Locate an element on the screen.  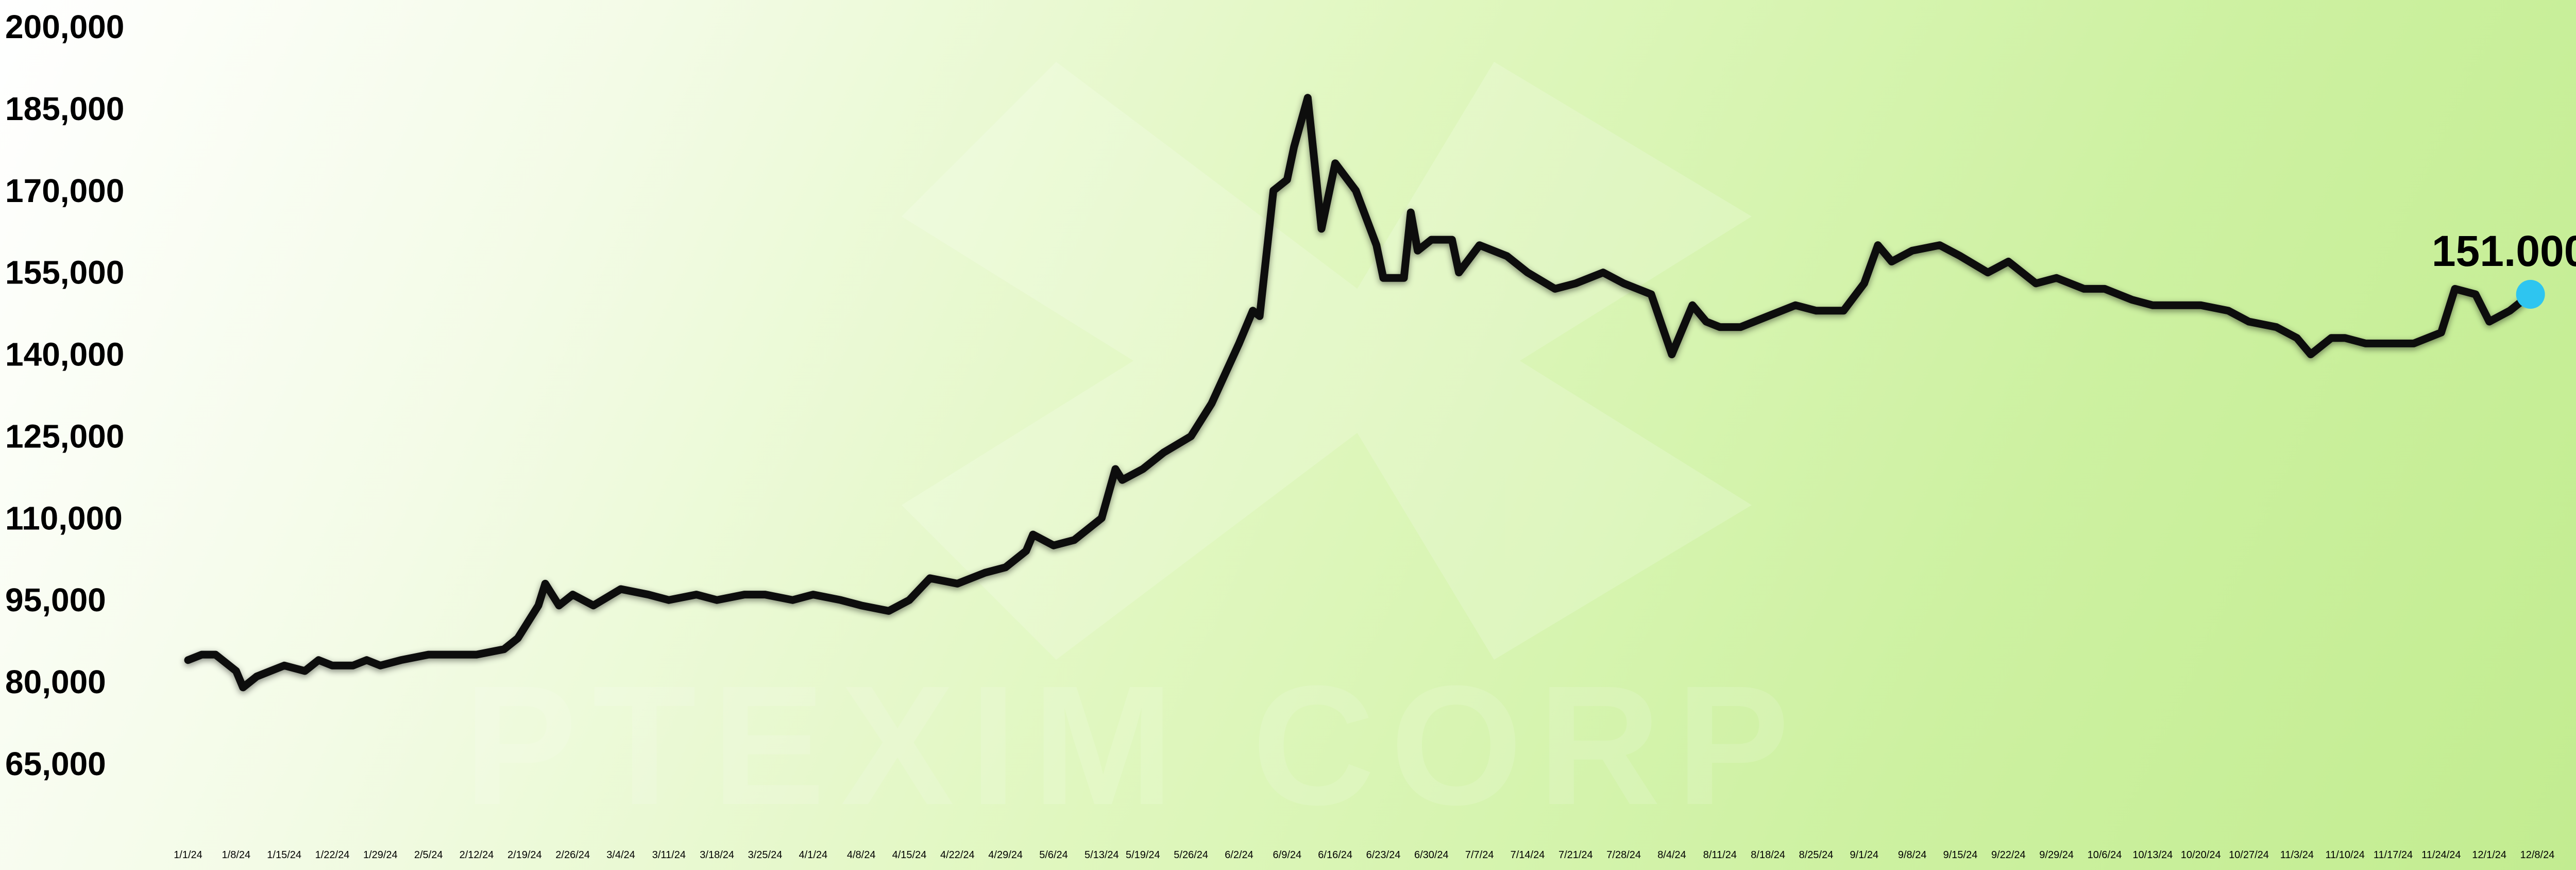
x-tick-label: 2/19/24 is located at coordinates (524, 855).